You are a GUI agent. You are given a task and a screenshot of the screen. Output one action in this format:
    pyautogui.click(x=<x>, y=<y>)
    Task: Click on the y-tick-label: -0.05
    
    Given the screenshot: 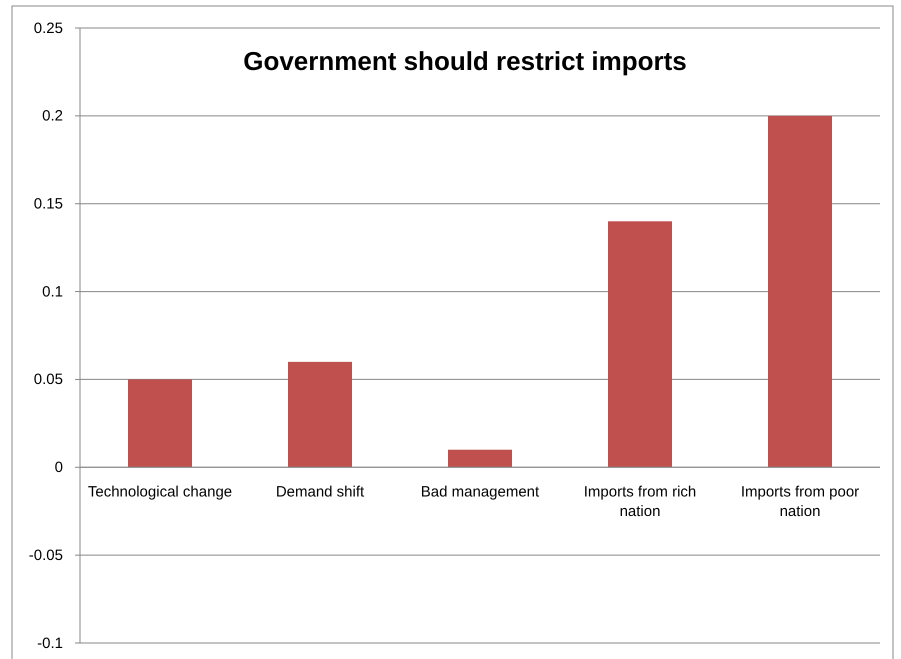 What is the action you would take?
    pyautogui.click(x=45, y=555)
    